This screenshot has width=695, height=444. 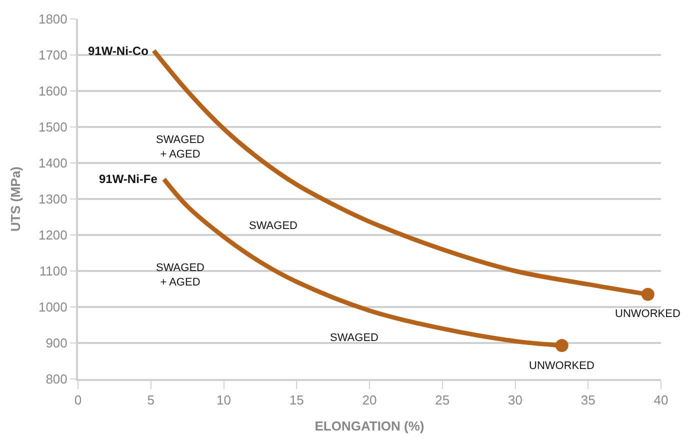 What do you see at coordinates (588, 400) in the screenshot?
I see `x-tick-label: 35` at bounding box center [588, 400].